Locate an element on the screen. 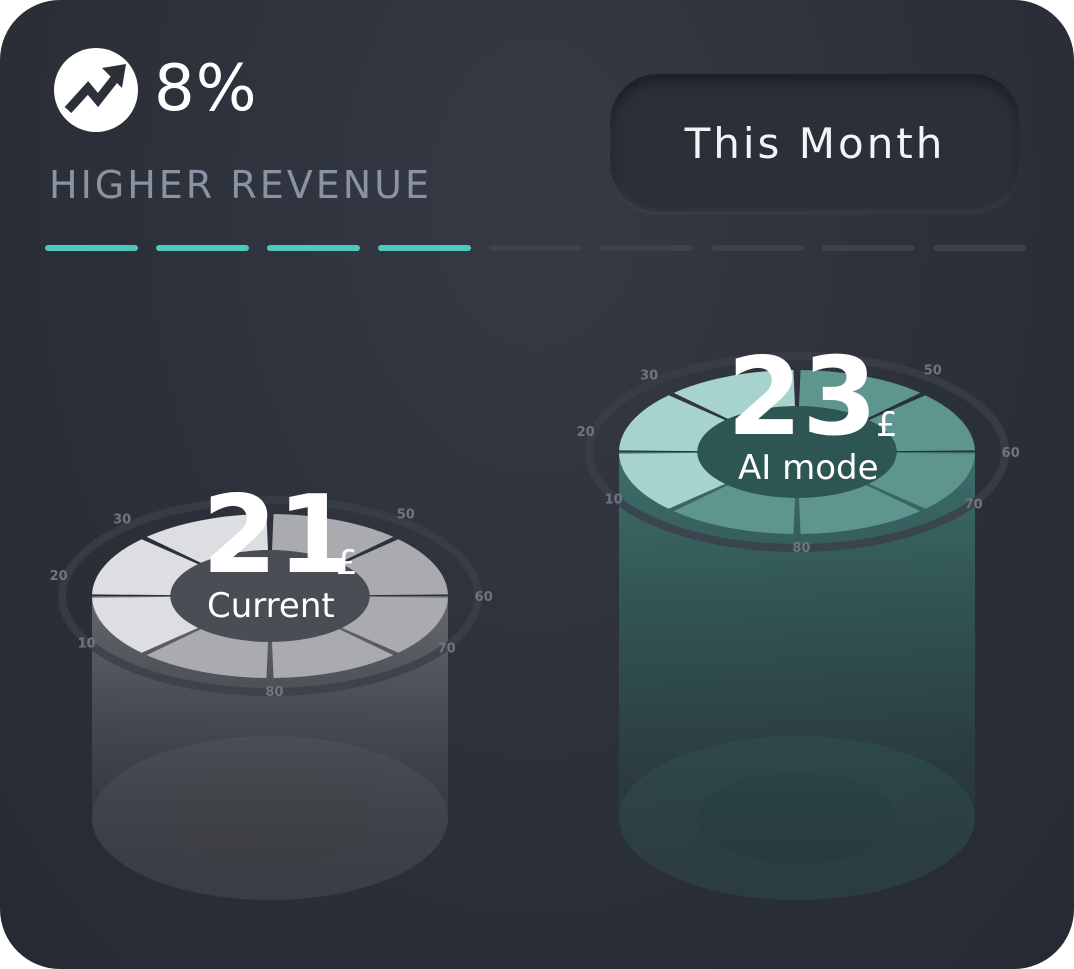 Image resolution: width=1074 pixels, height=969 pixels. current-value: 21 is located at coordinates (277, 535).